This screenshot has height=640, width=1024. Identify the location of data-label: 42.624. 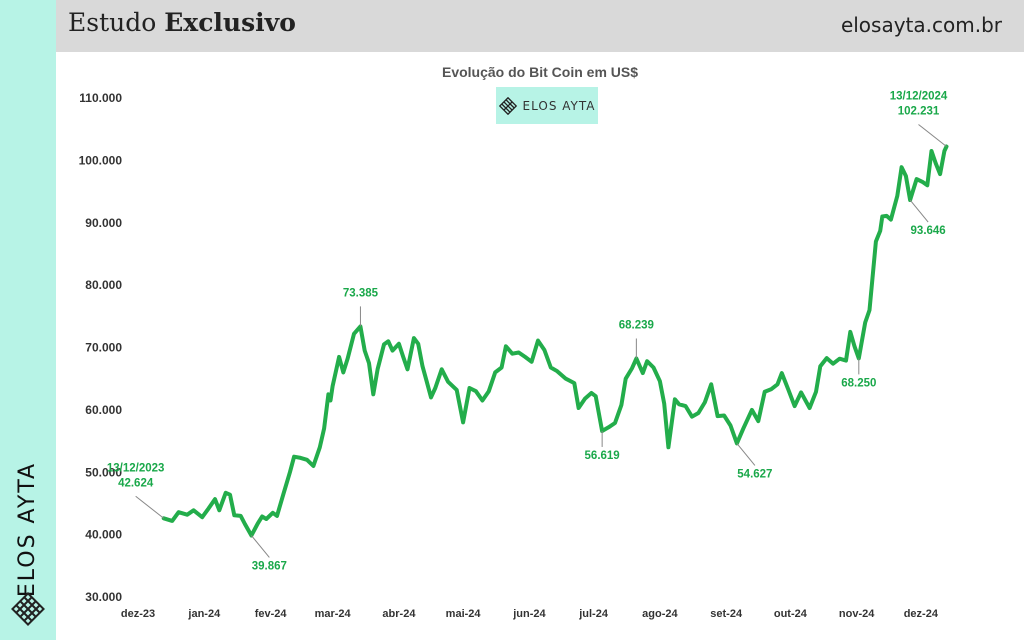
(136, 483).